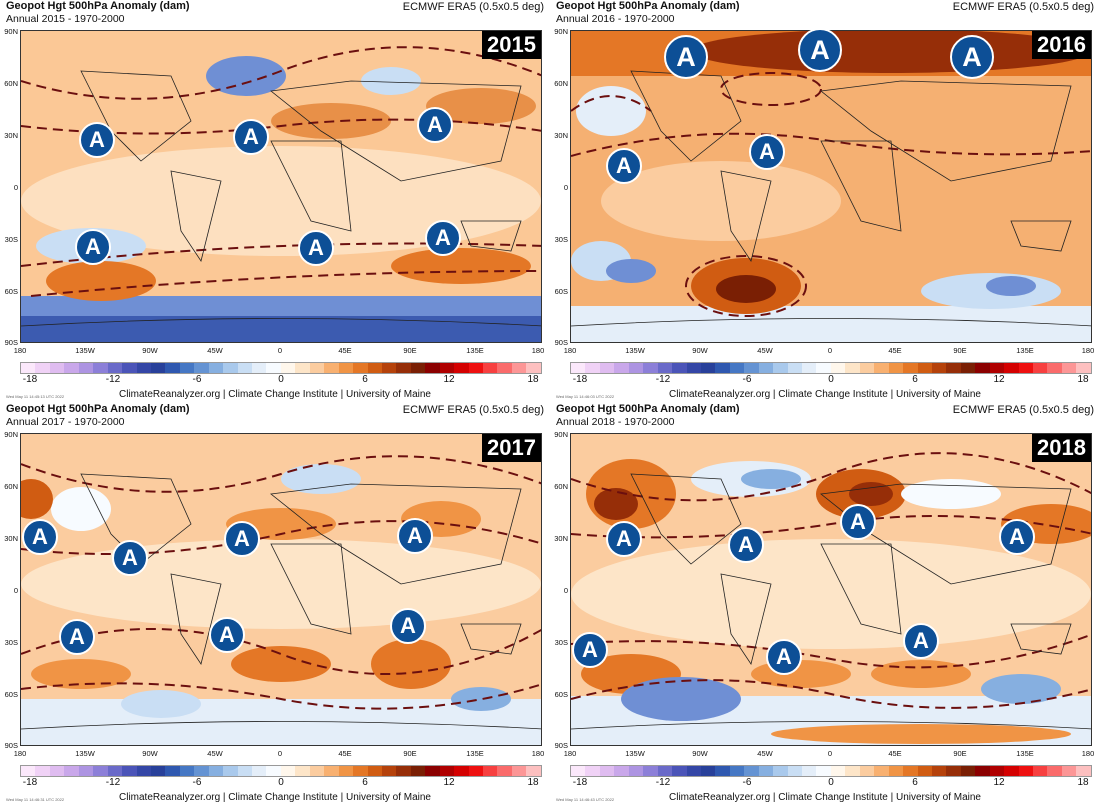 This screenshot has width=1100, height=806. I want to click on lon-tick: 45W, so click(215, 753).